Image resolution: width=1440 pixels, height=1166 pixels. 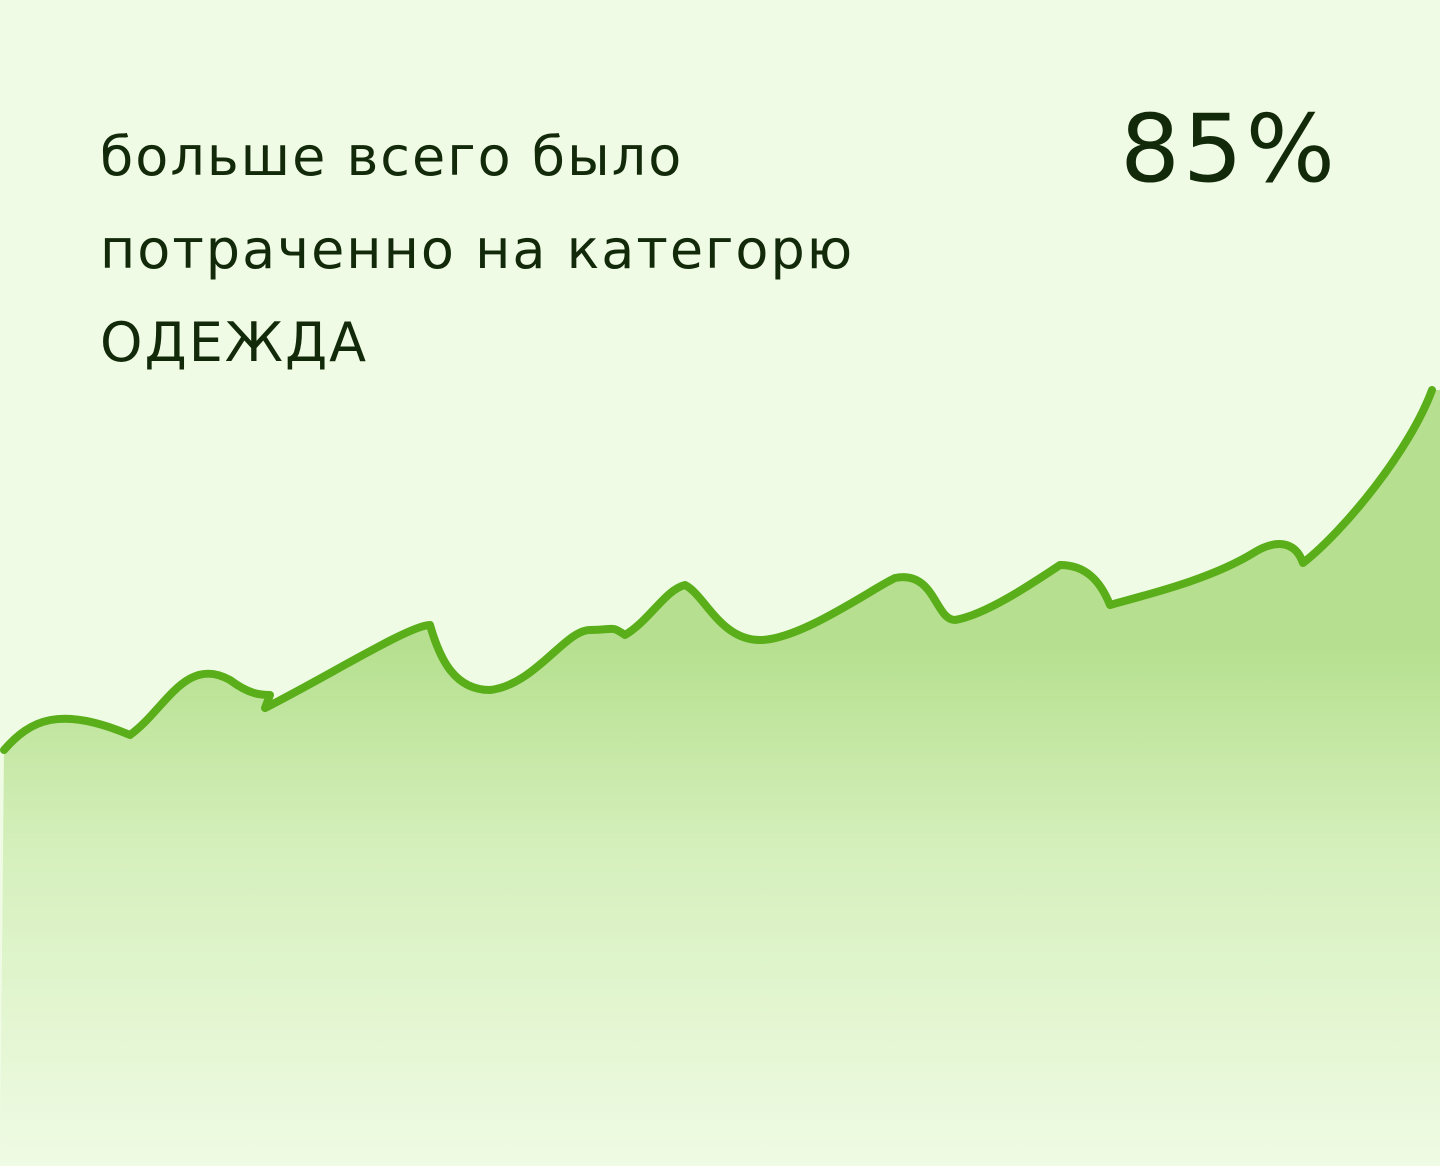 I want to click on headline-line-1: больше всего было, so click(x=392, y=156).